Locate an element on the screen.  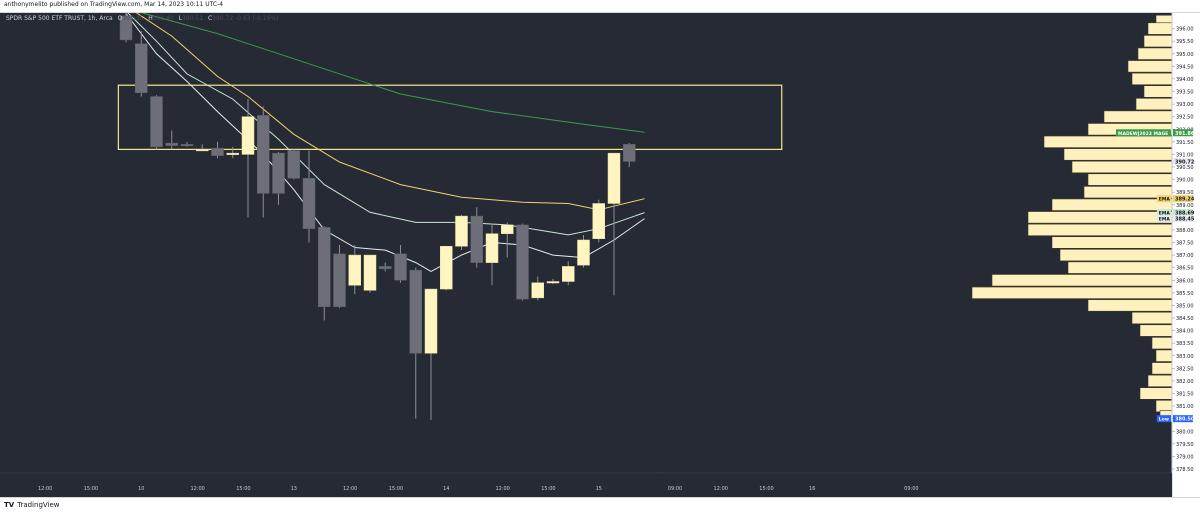
ema-line-ema-green-long is located at coordinates (392, 73).